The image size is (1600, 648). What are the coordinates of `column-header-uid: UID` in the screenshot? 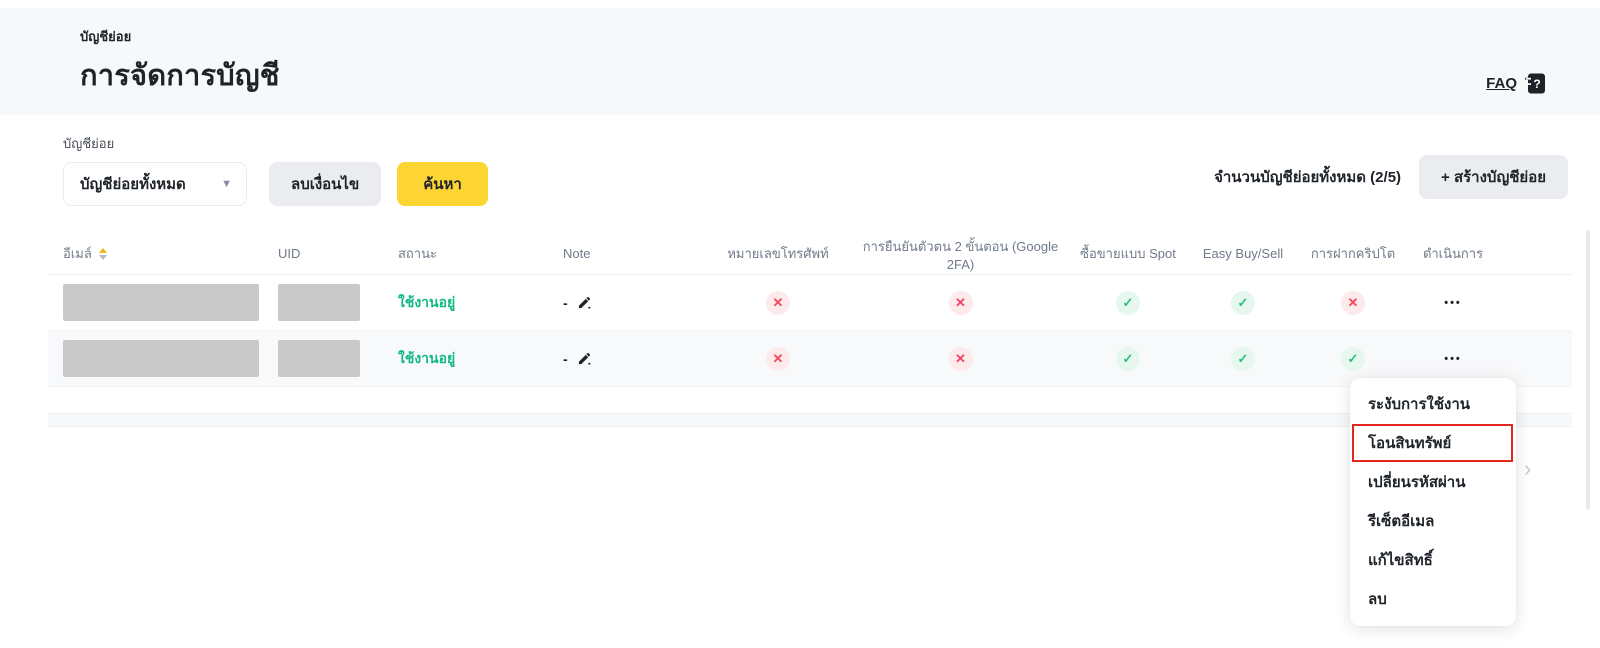 It's located at (289, 253).